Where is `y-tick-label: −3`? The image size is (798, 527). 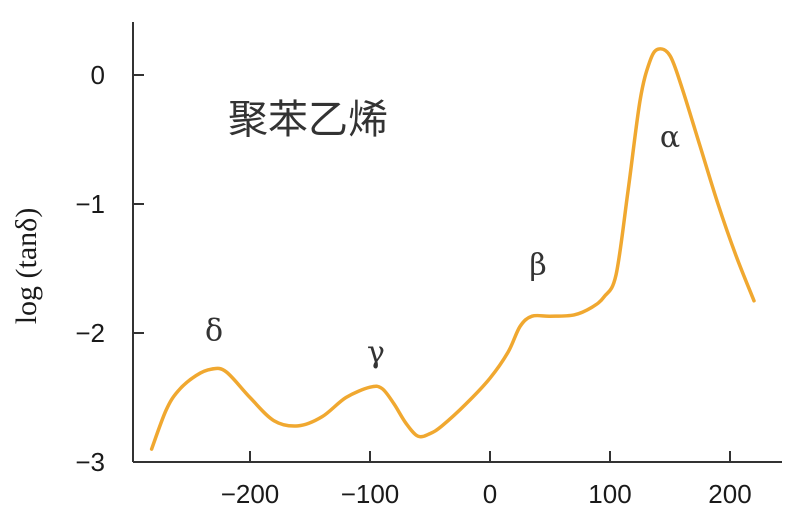 y-tick-label: −3 is located at coordinates (90, 462).